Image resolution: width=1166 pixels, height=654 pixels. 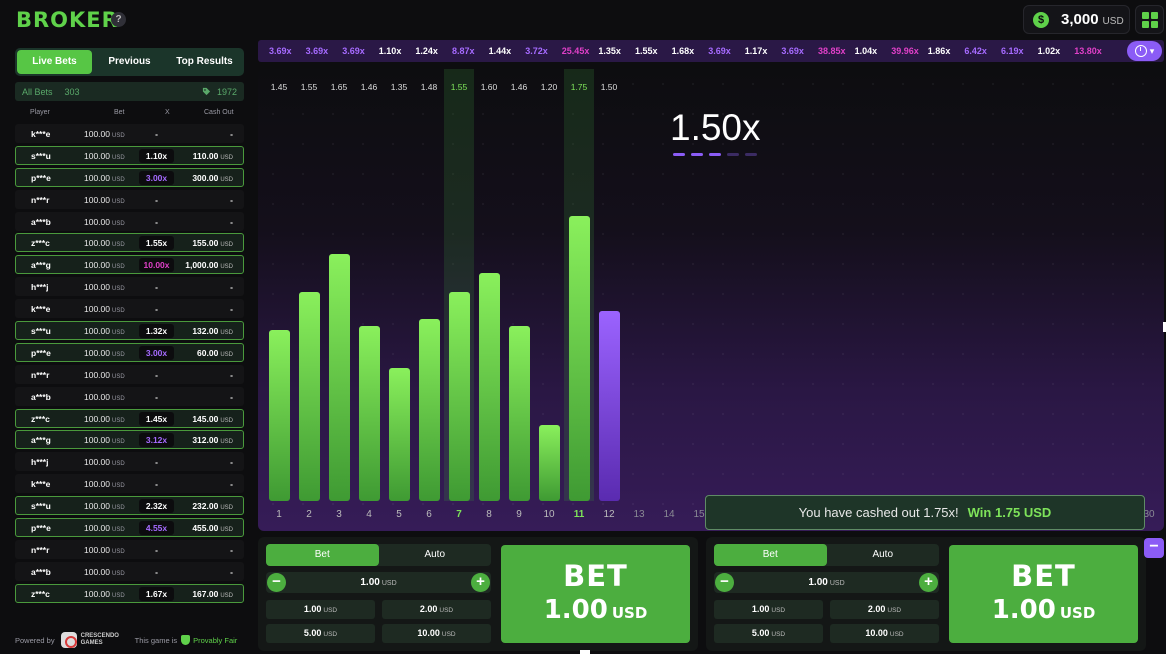 What do you see at coordinates (156, 155) in the screenshot?
I see `multiplier-value: 1.10x` at bounding box center [156, 155].